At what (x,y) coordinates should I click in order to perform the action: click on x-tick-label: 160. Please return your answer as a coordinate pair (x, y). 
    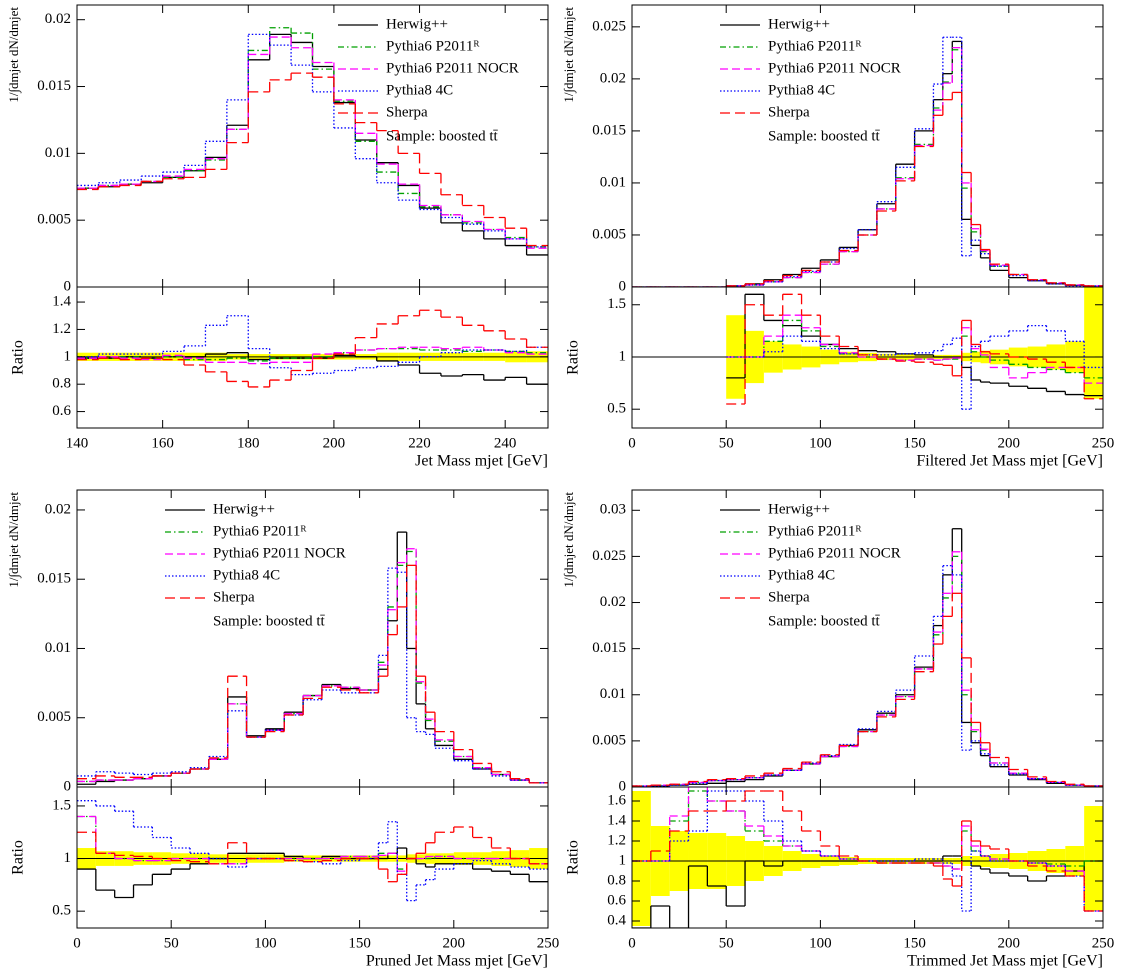
    Looking at the image, I should click on (162, 443).